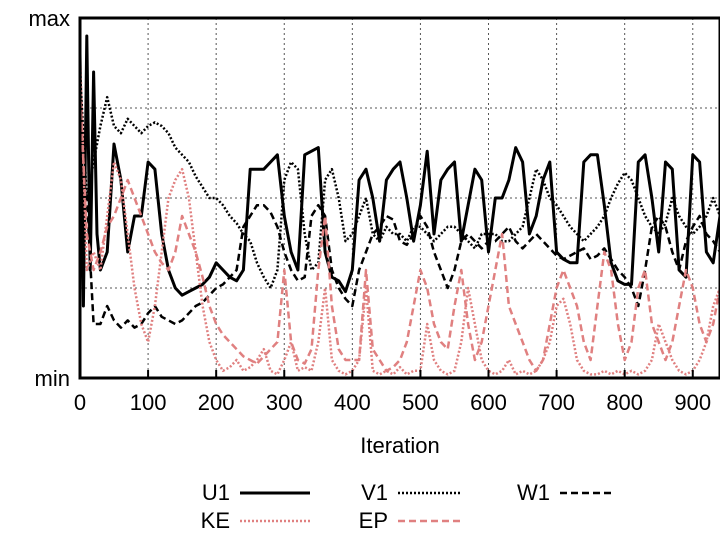  I want to click on x-tick-label: 900, so click(692, 402).